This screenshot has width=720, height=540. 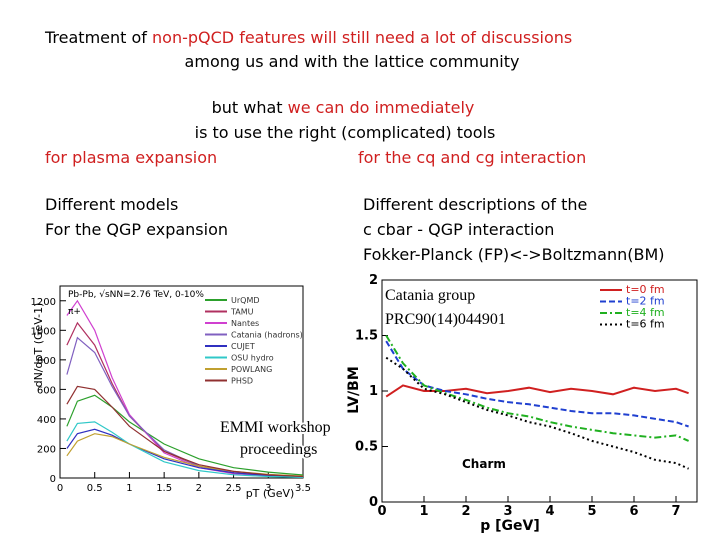 What do you see at coordinates (645, 289) in the screenshot?
I see `legend-label: t=0 fm` at bounding box center [645, 289].